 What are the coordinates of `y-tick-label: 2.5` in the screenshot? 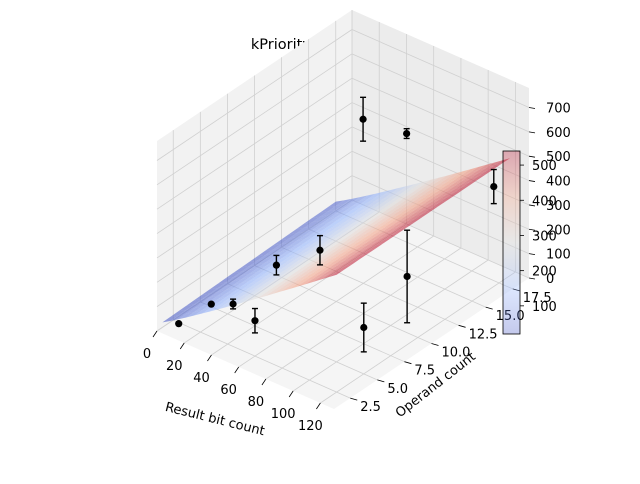 It's located at (370, 407).